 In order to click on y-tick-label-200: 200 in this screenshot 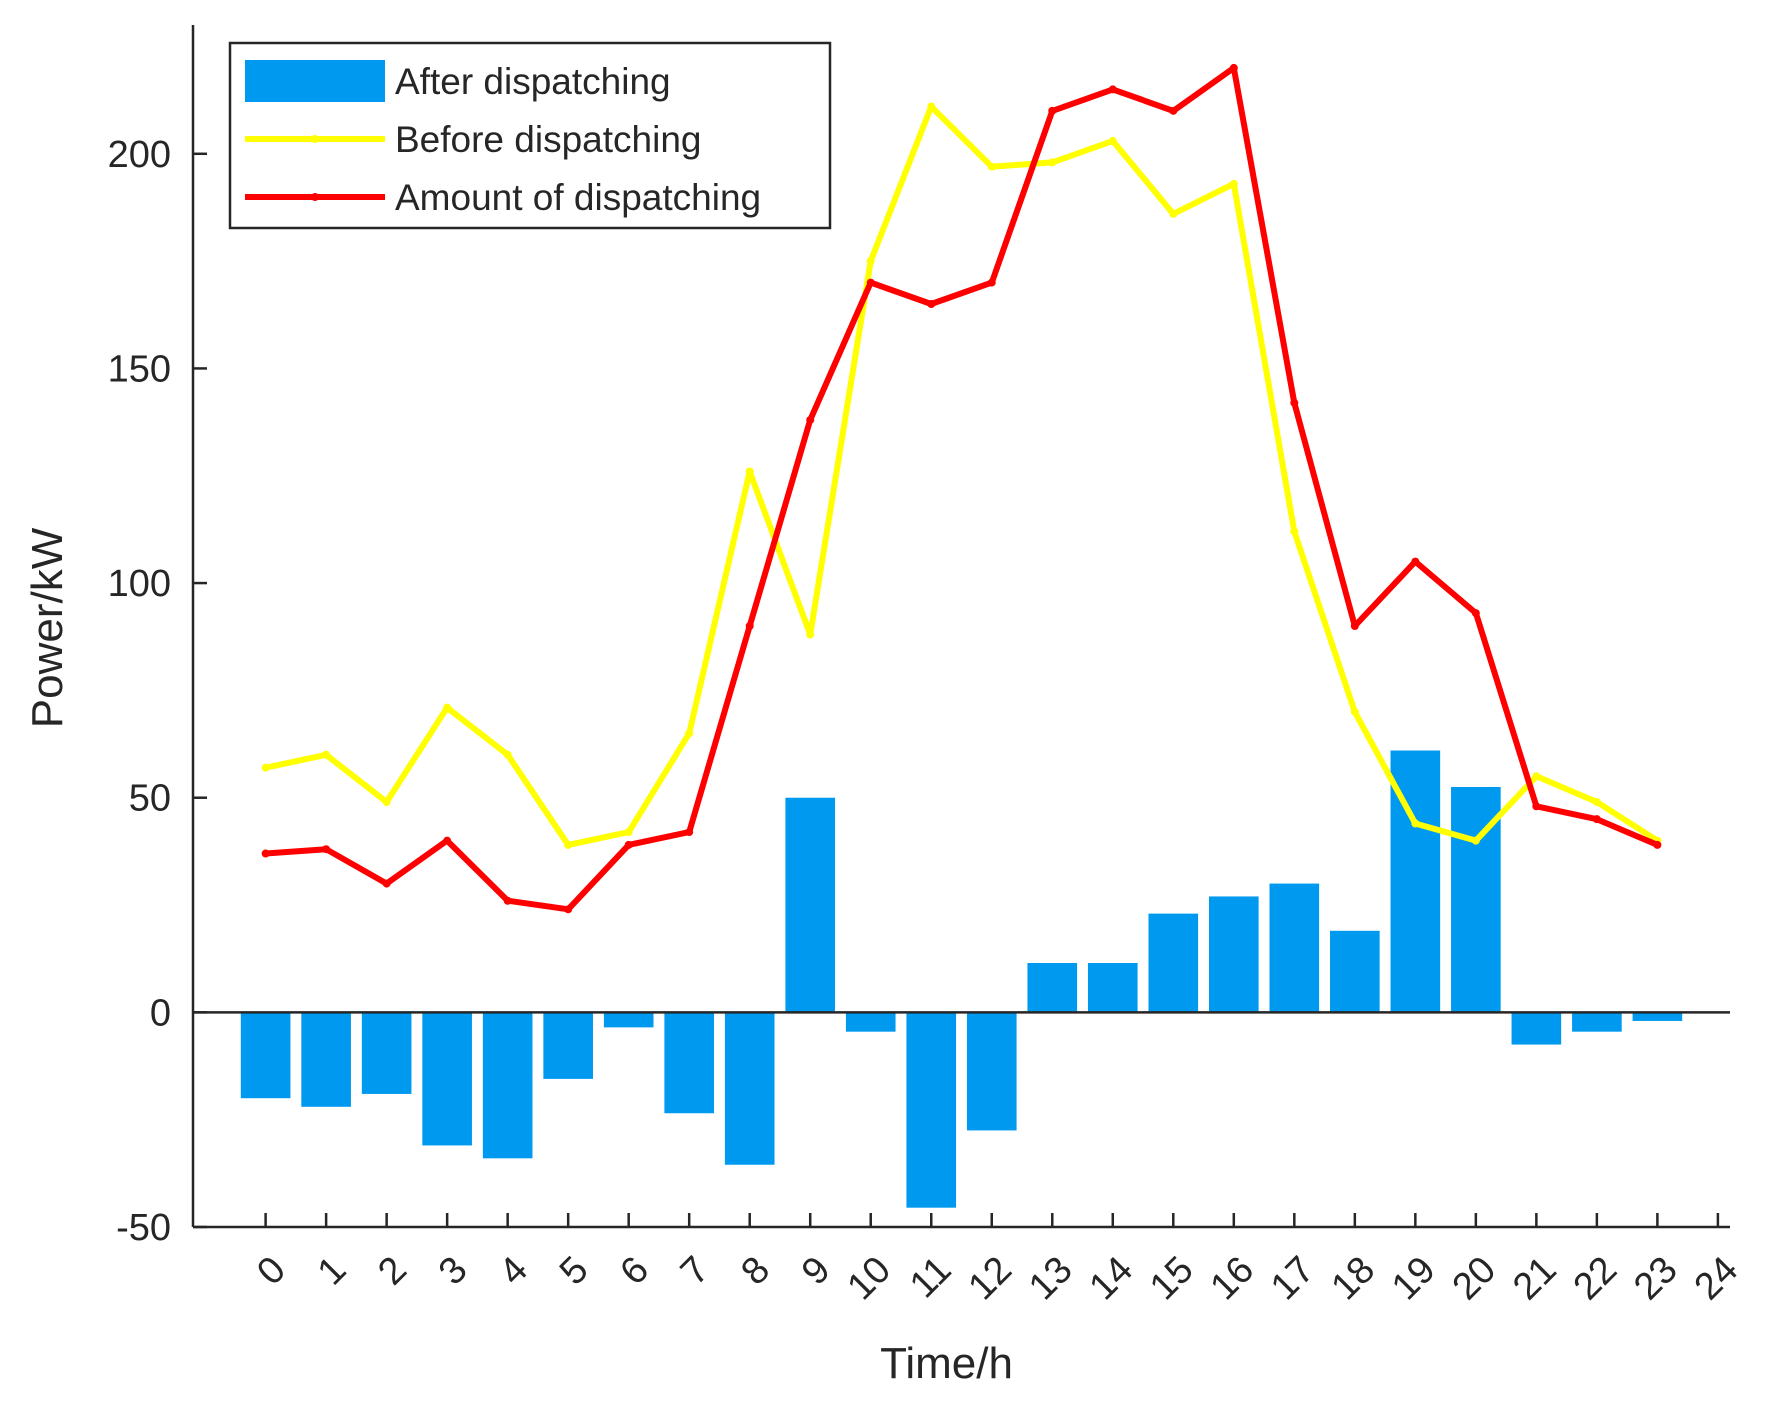, I will do `click(139, 155)`.